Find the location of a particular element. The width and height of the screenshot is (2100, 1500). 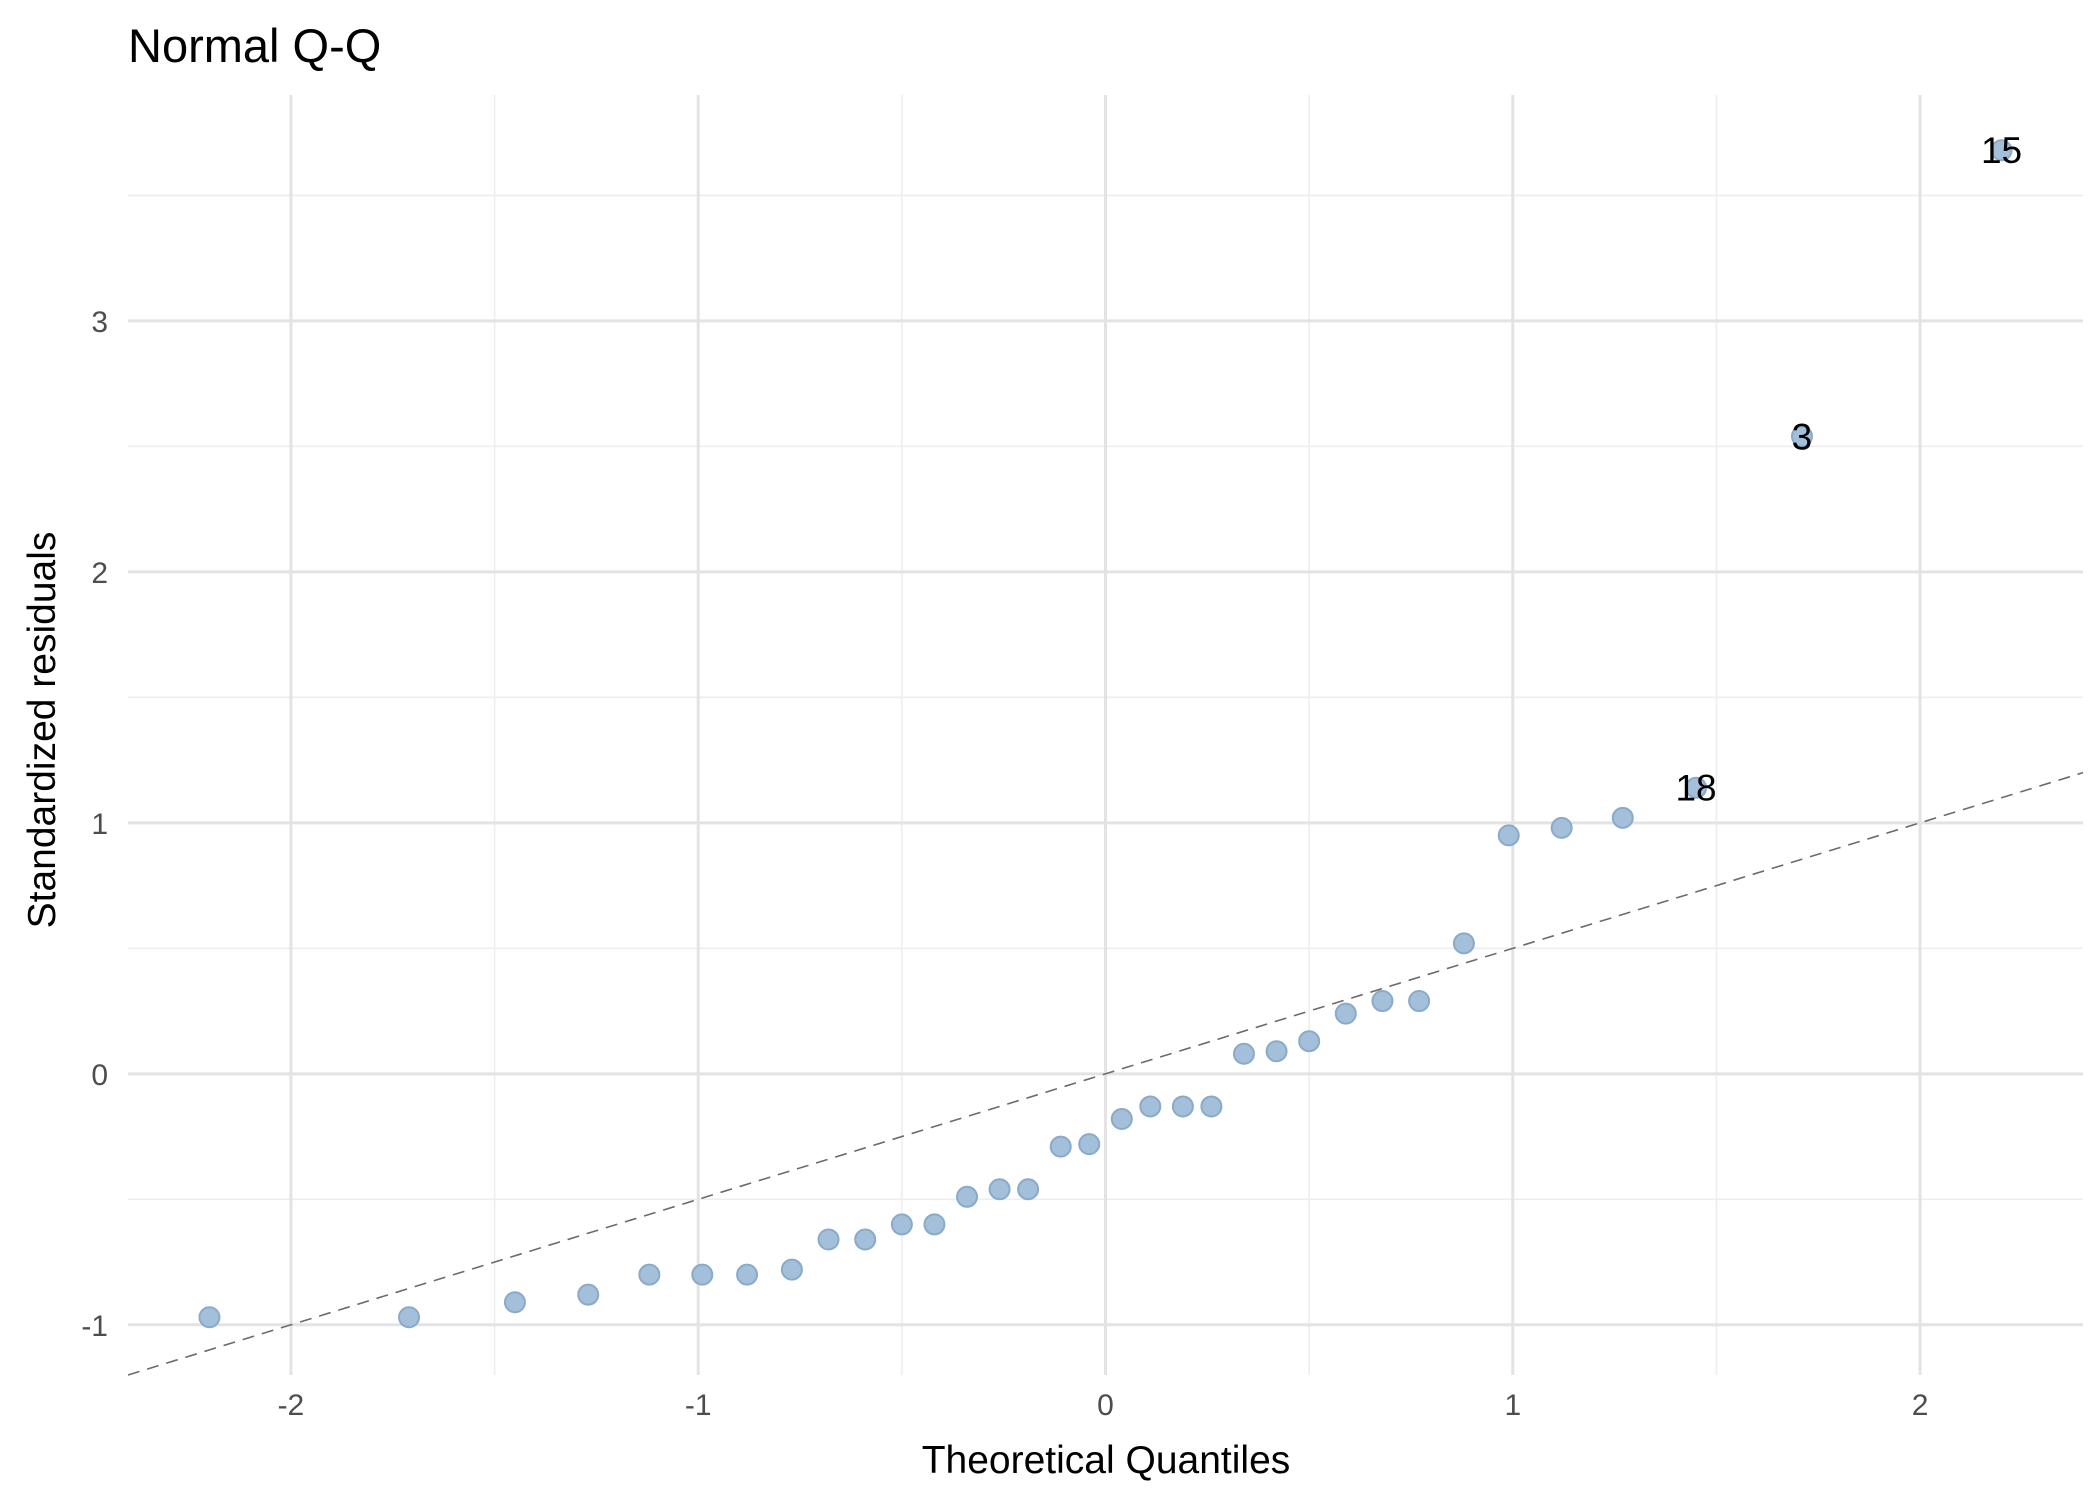

point-label: 3 is located at coordinates (1802, 436).